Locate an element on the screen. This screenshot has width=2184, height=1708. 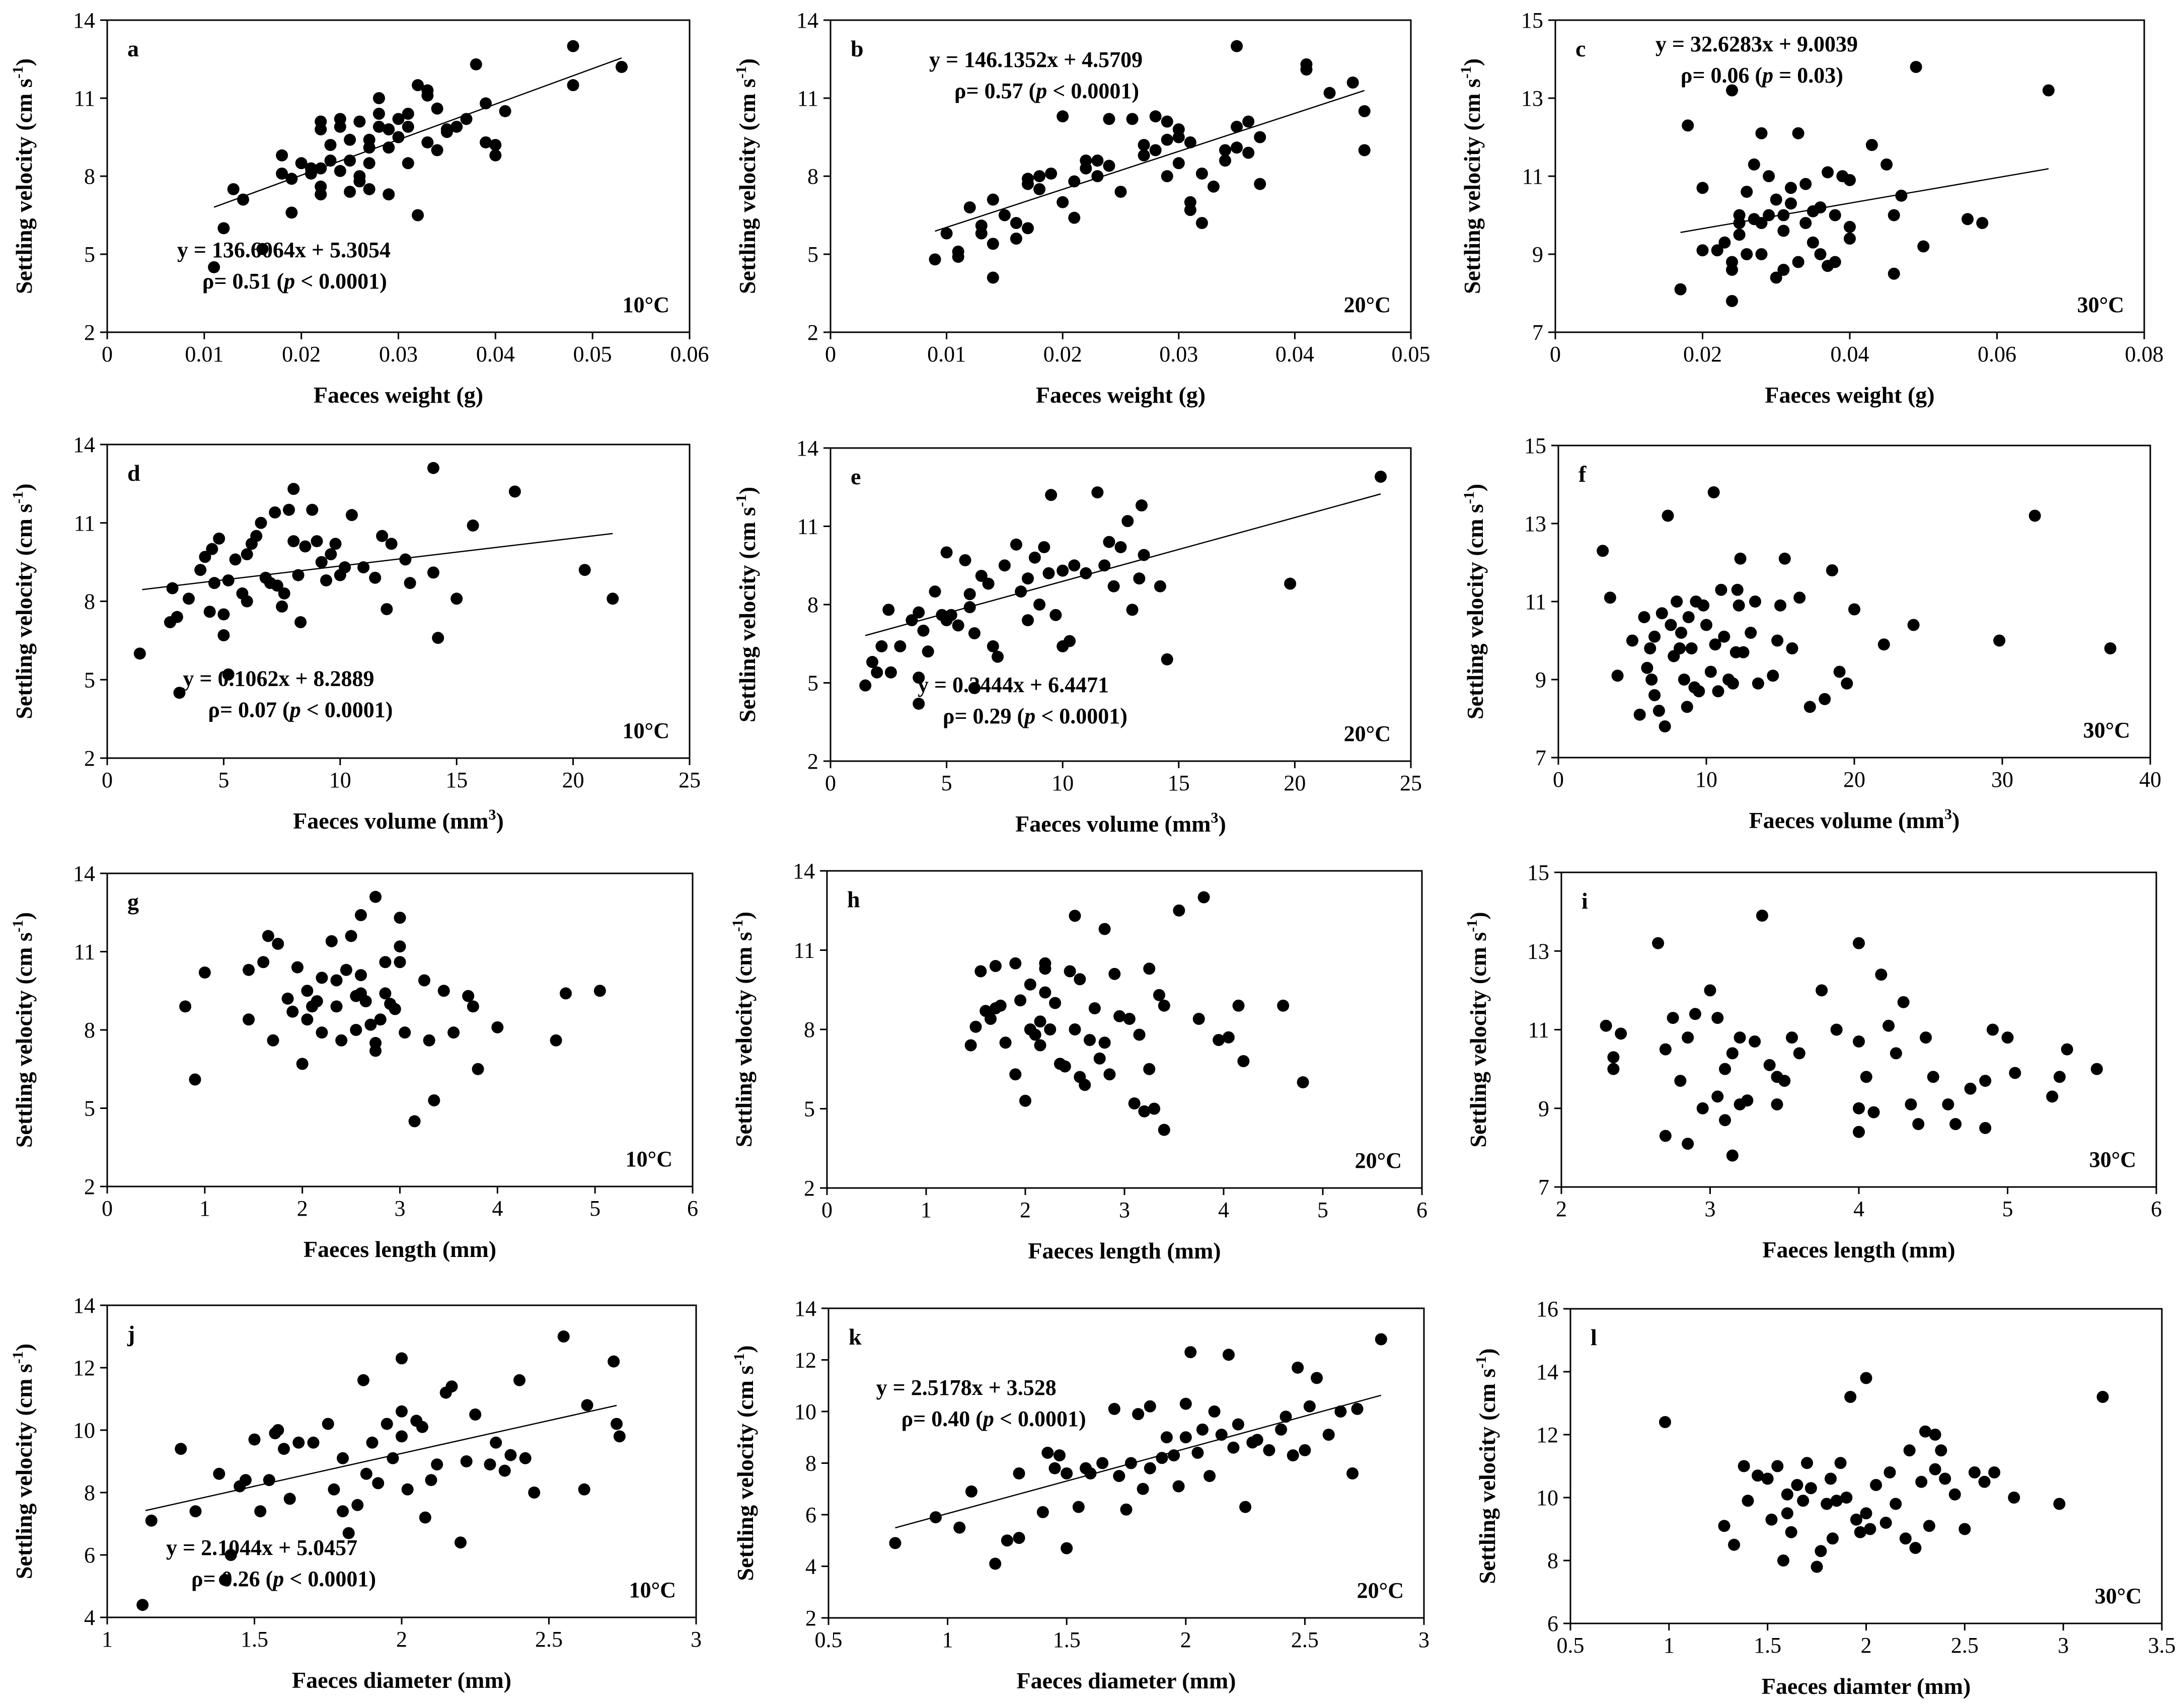
y-tick-label: 14 is located at coordinates (807, 448).